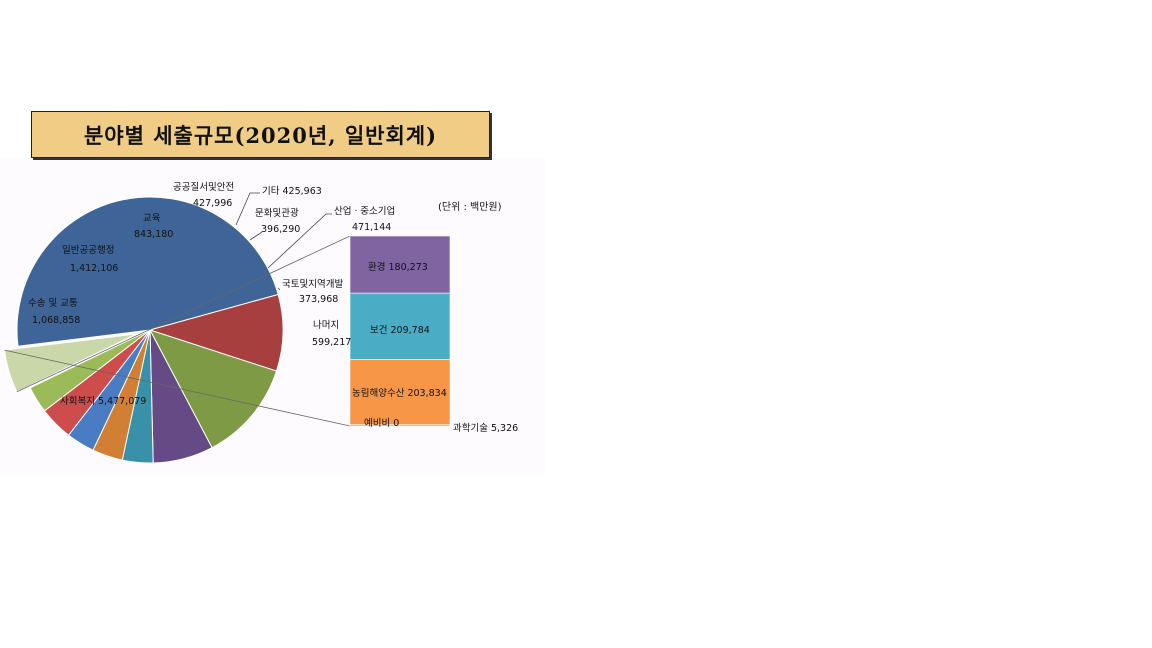 The width and height of the screenshot is (1152, 648). I want to click on pie-slice-일반공공행정, so click(213, 389).